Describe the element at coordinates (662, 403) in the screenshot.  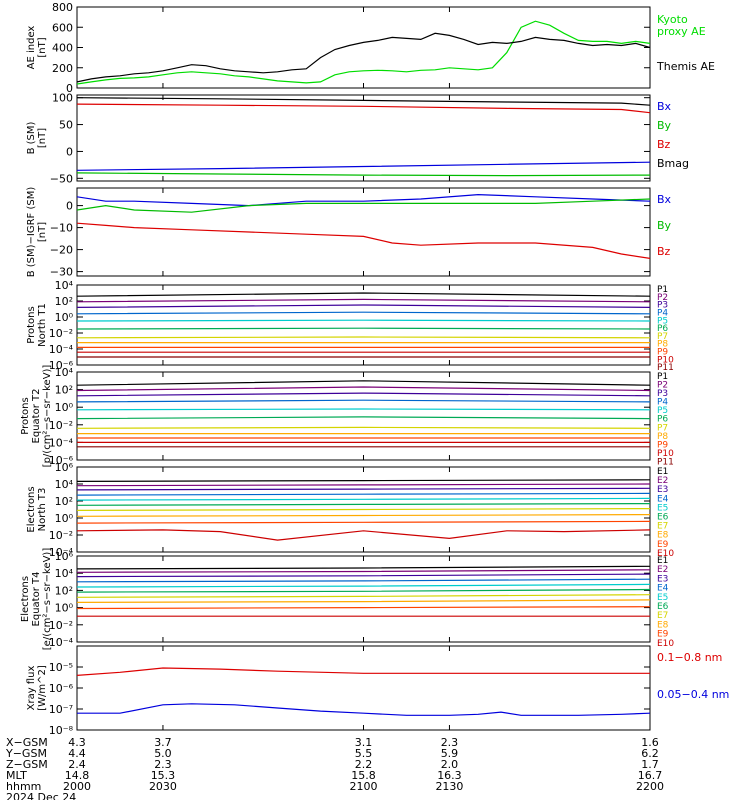
I see `legend-entry: P4` at that location.